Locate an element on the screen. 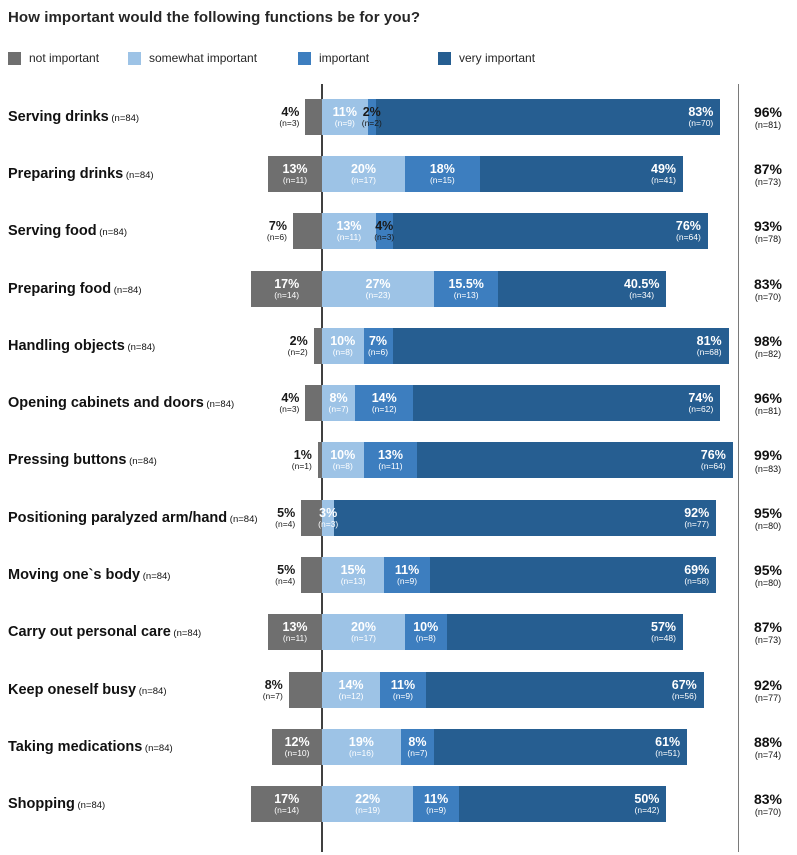 The width and height of the screenshot is (797, 855). segment-pct: 10% is located at coordinates (426, 627).